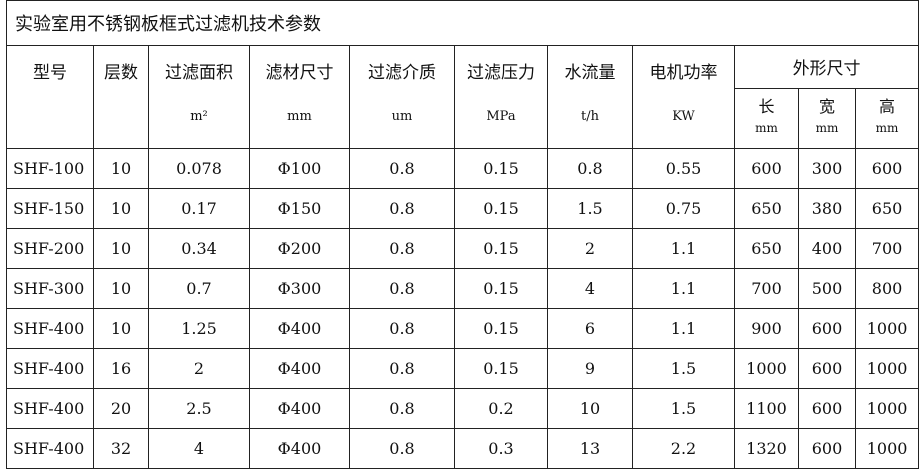 The image size is (924, 469). Describe the element at coordinates (50, 73) in the screenshot. I see `header-label: 型号` at that location.